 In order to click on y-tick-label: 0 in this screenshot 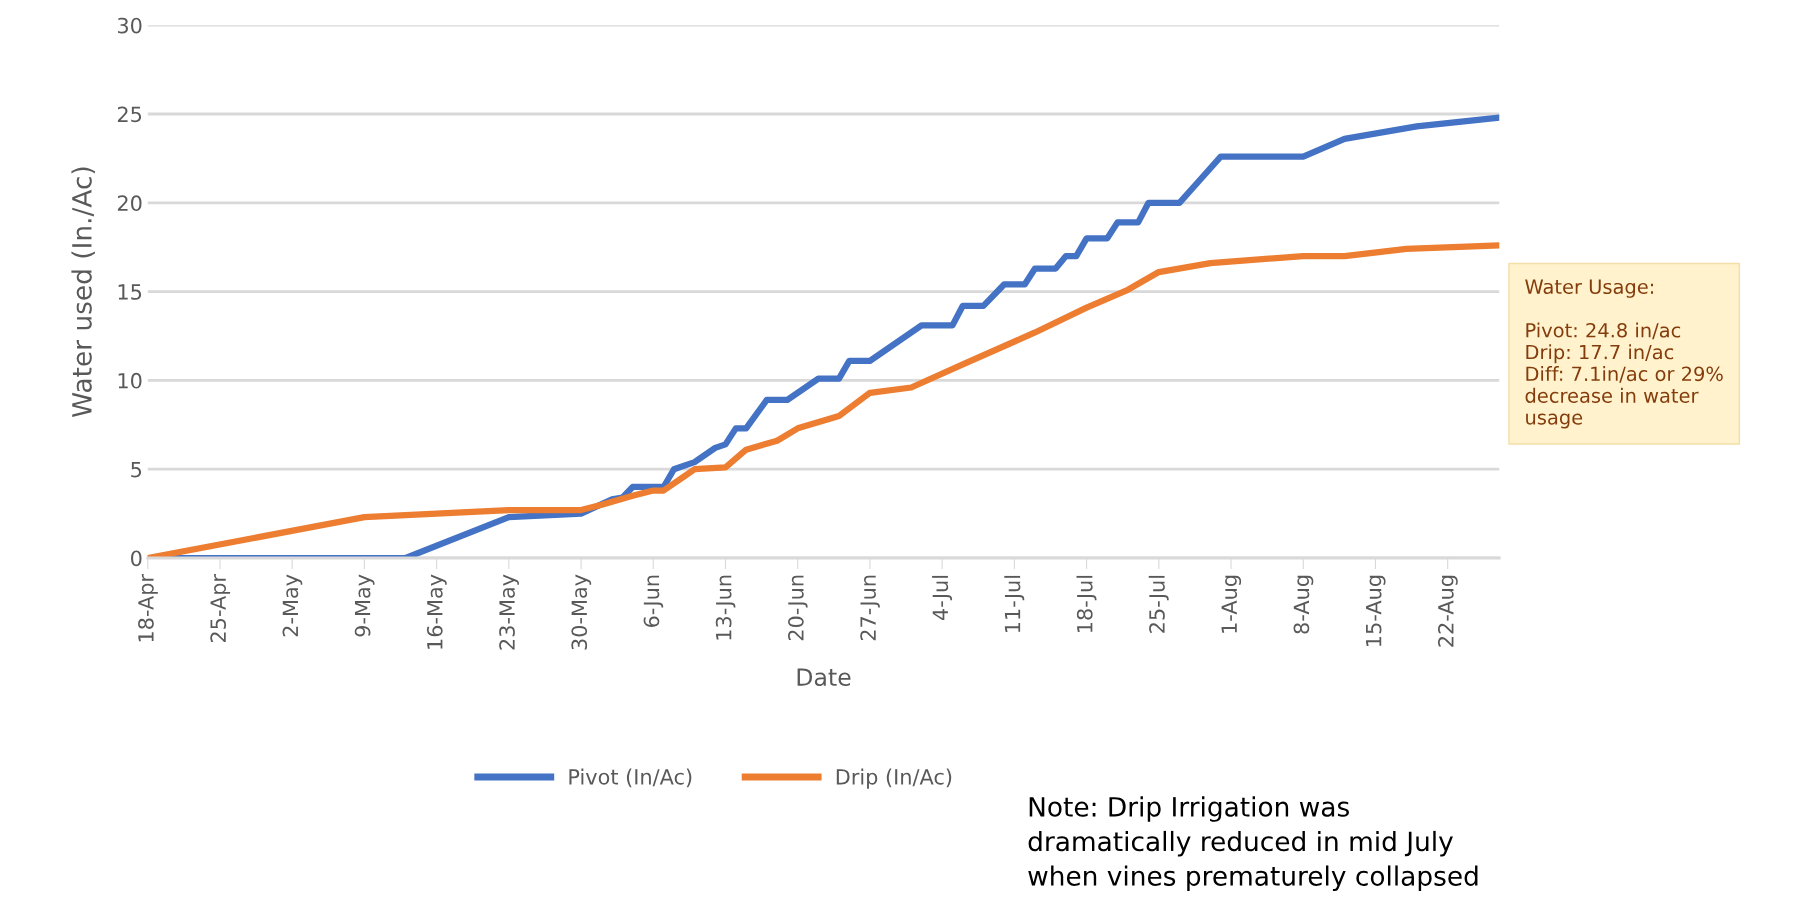, I will do `click(136, 558)`.